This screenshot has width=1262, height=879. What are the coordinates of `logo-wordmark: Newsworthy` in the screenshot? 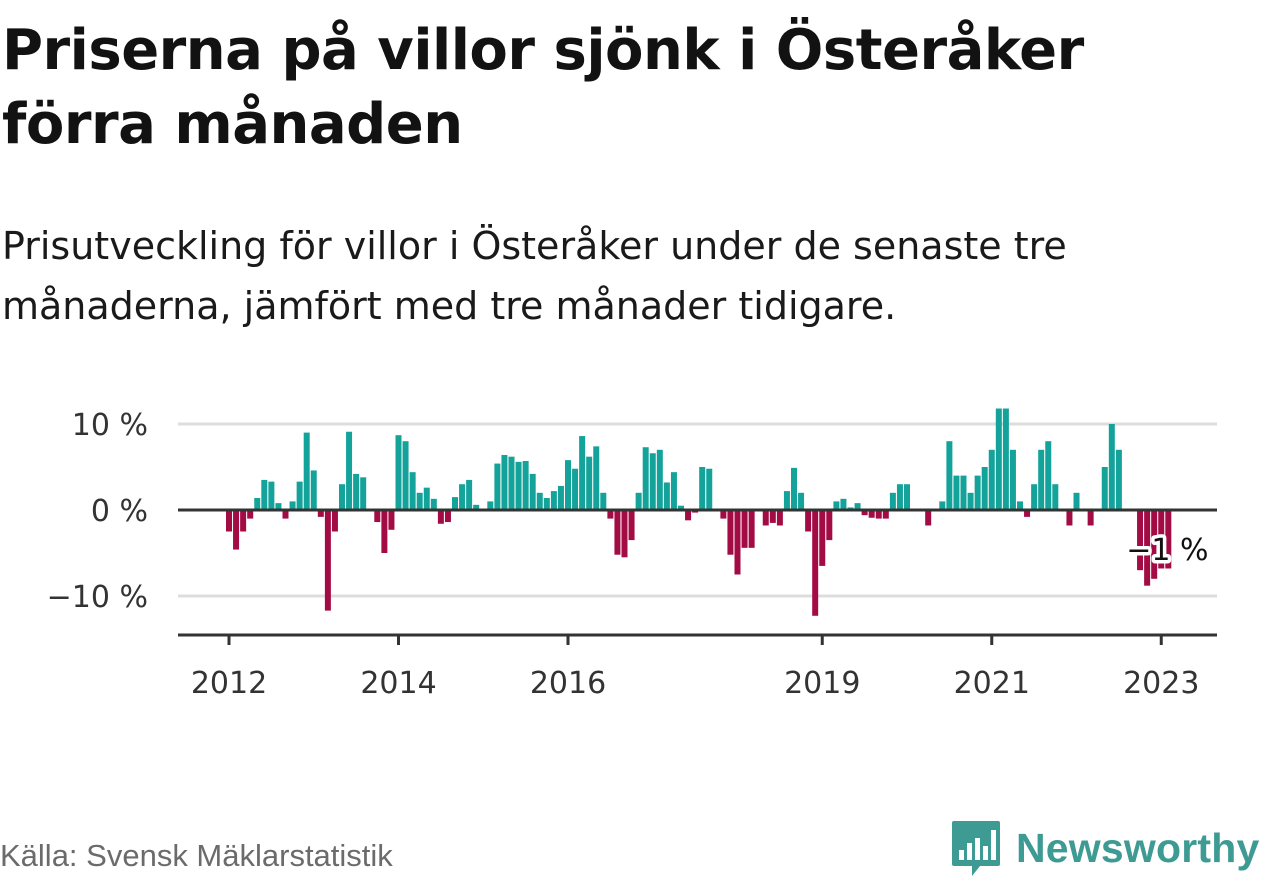 It's located at (1138, 847).